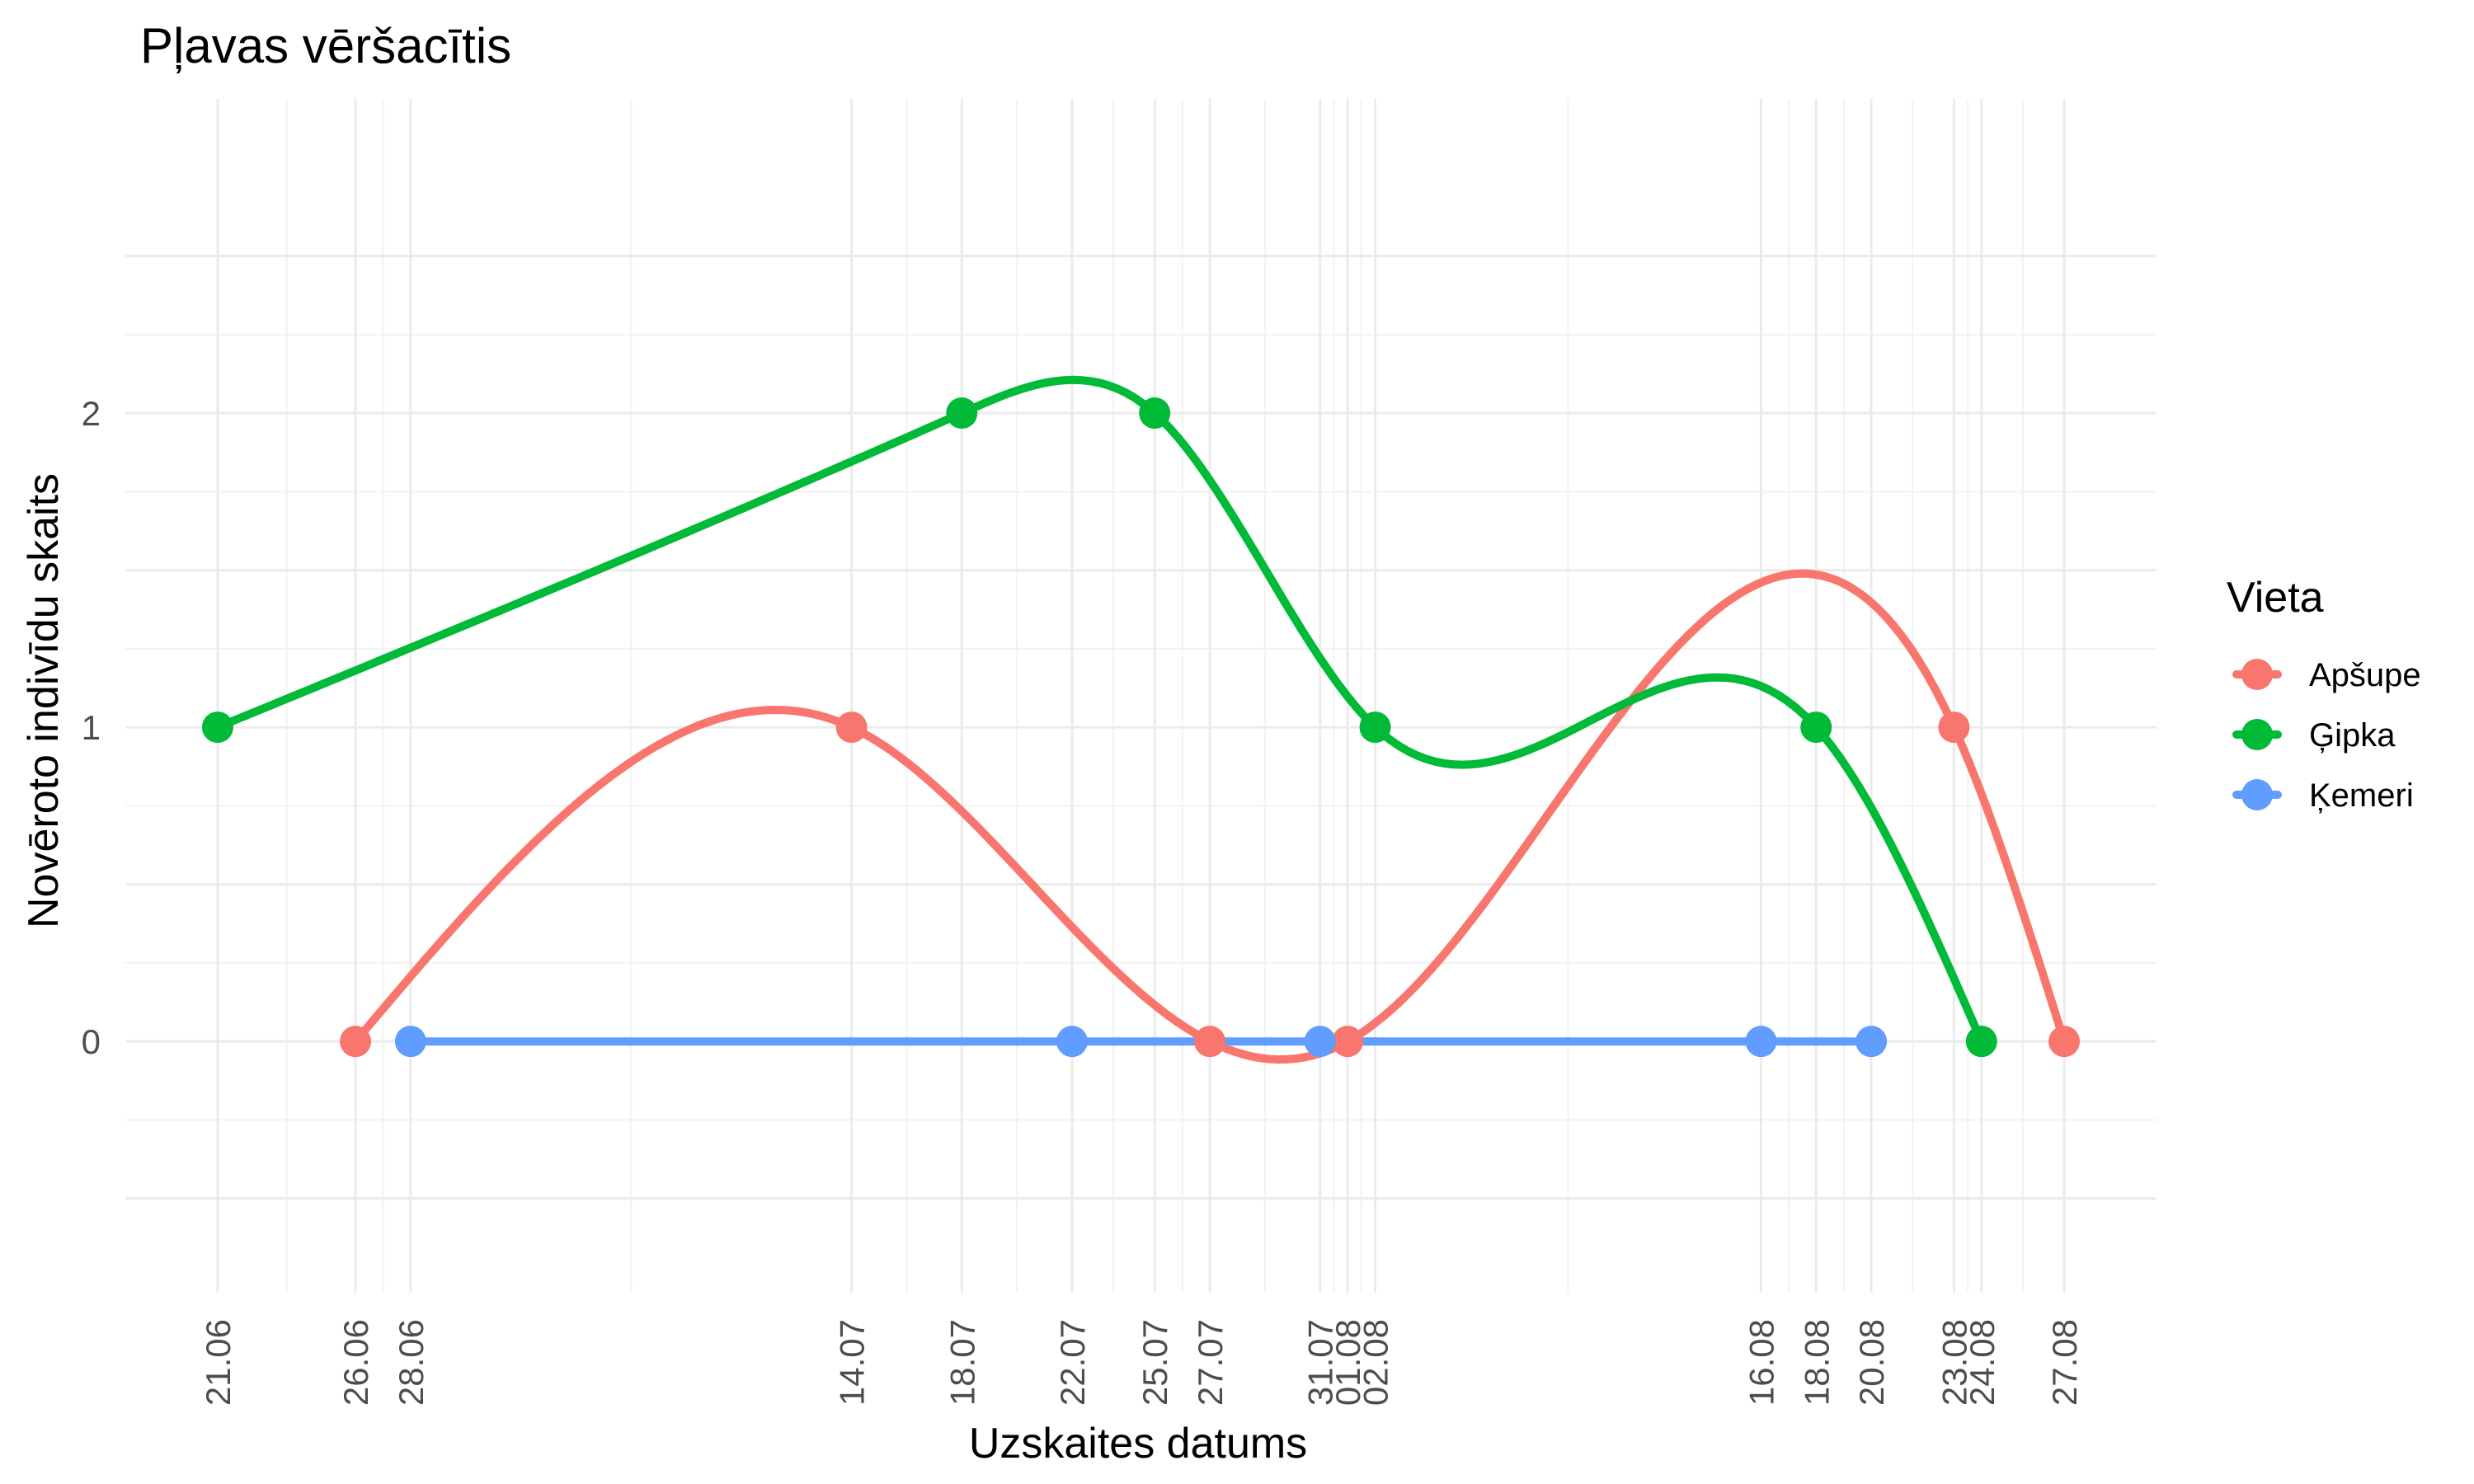  I want to click on x-tick-label: 20.08, so click(1871, 1362).